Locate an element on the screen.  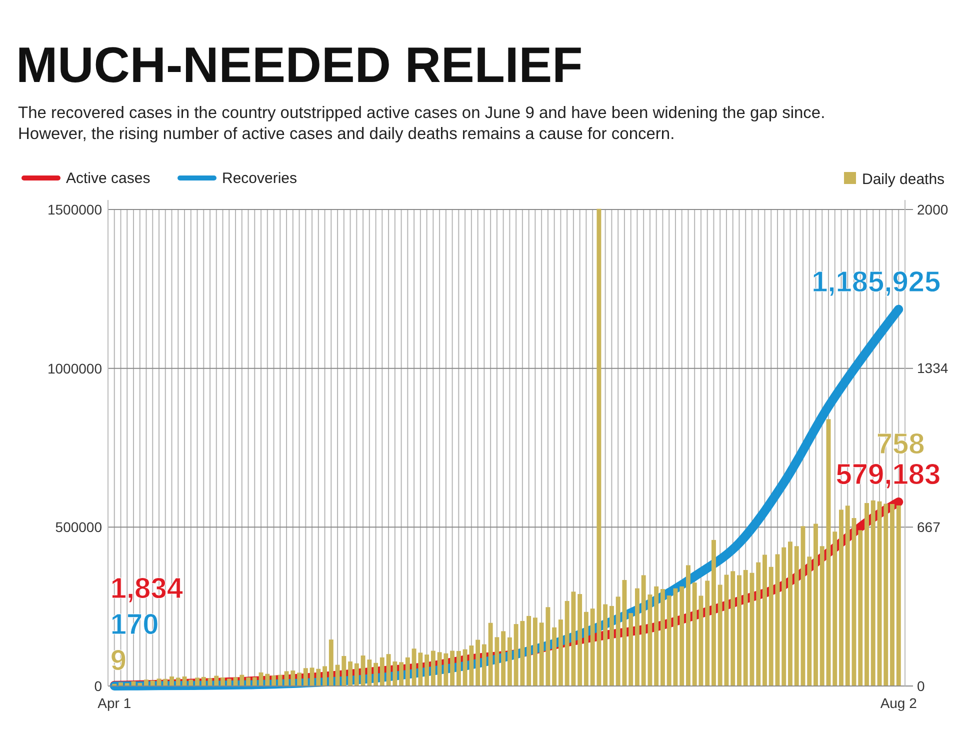
data-label: 170 is located at coordinates (134, 625).